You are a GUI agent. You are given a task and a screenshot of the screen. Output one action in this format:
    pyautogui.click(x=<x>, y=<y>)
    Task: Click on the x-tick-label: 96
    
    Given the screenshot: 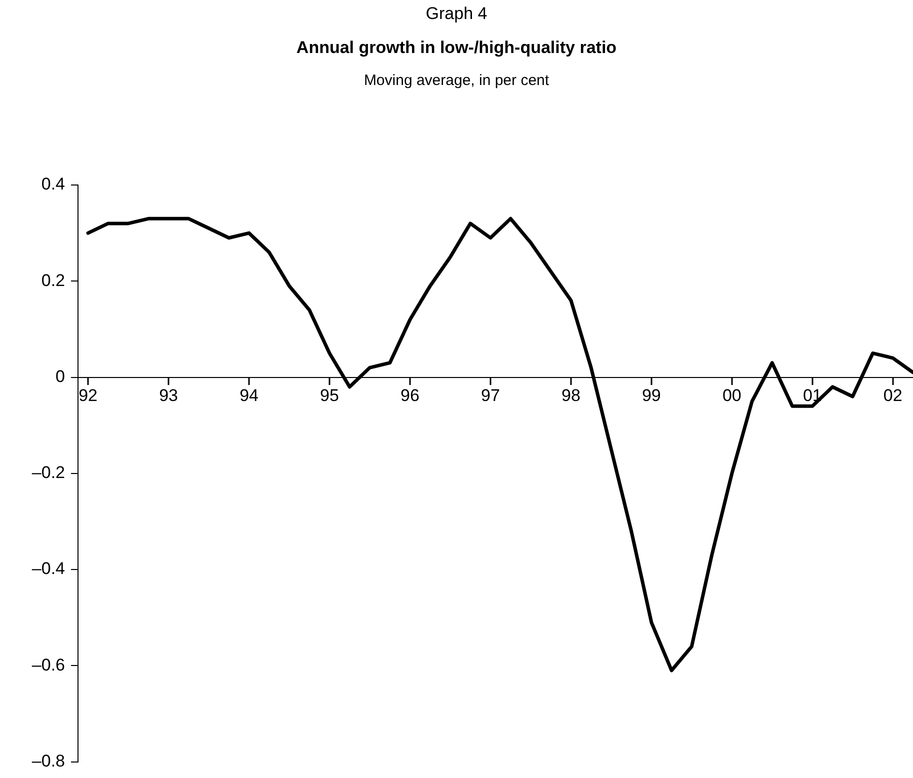 What is the action you would take?
    pyautogui.click(x=410, y=396)
    